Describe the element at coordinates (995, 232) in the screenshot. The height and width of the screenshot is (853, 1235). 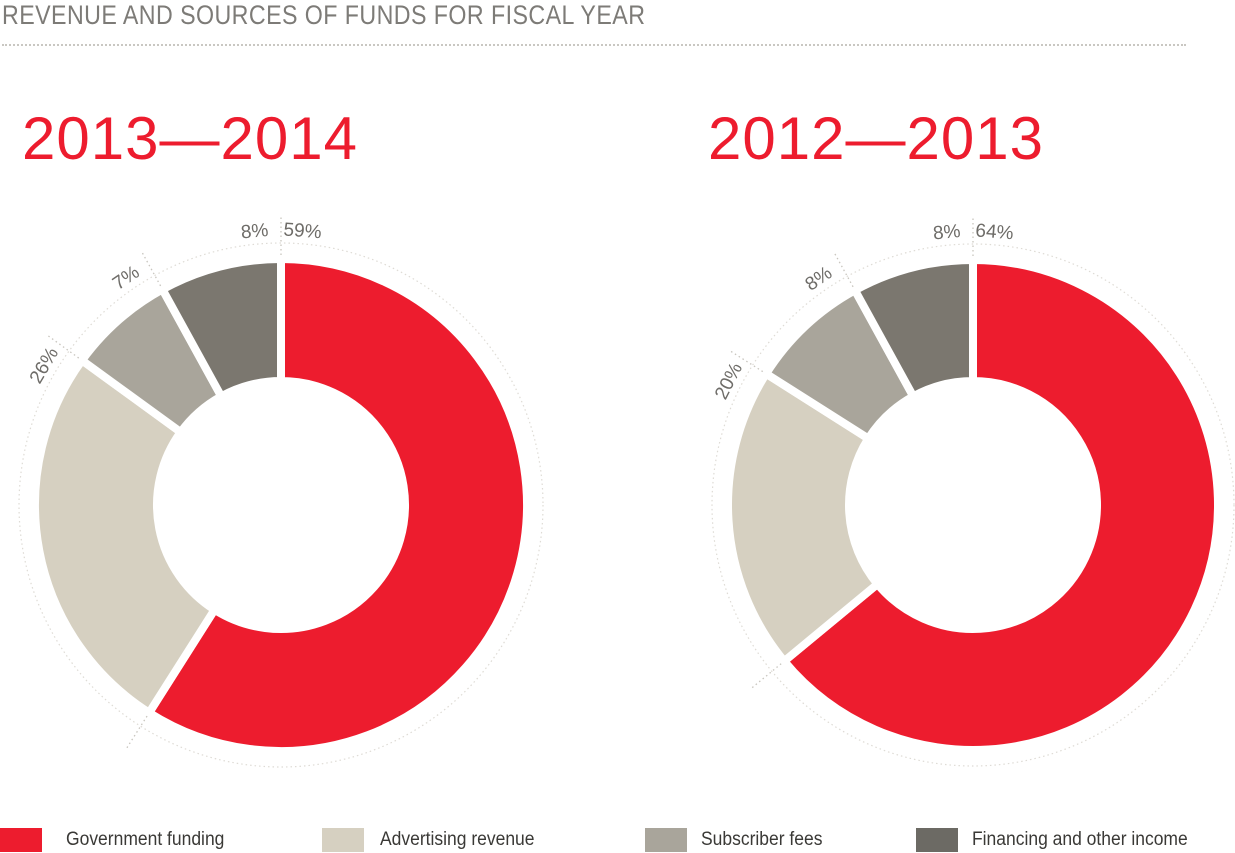
I see `pct-label-government: 64%` at that location.